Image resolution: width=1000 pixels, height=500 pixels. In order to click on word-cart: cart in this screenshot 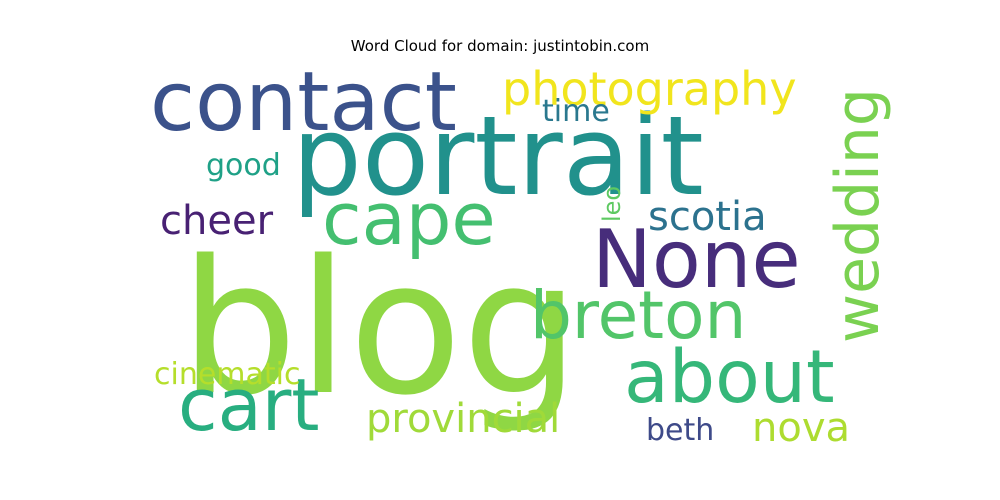, I will do `click(249, 405)`.